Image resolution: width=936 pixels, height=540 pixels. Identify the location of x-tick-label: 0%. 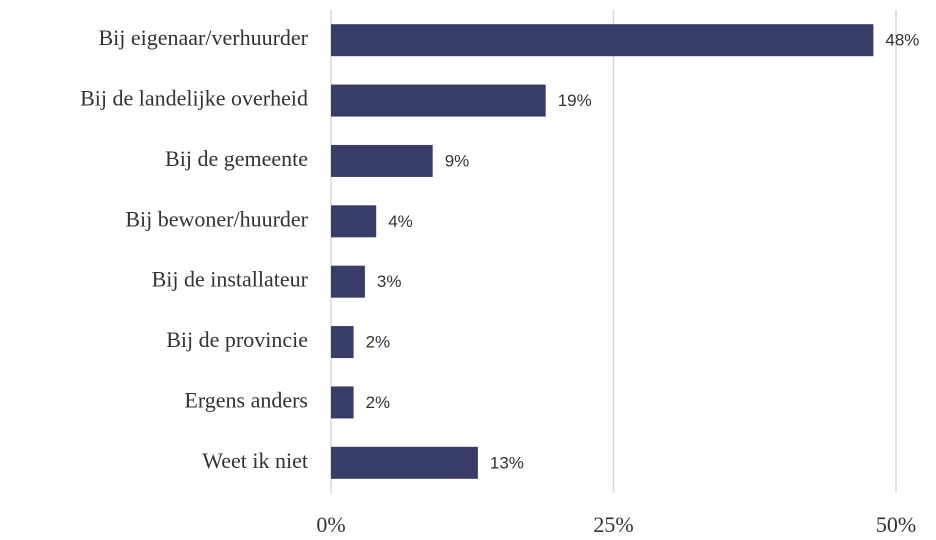
(330, 524).